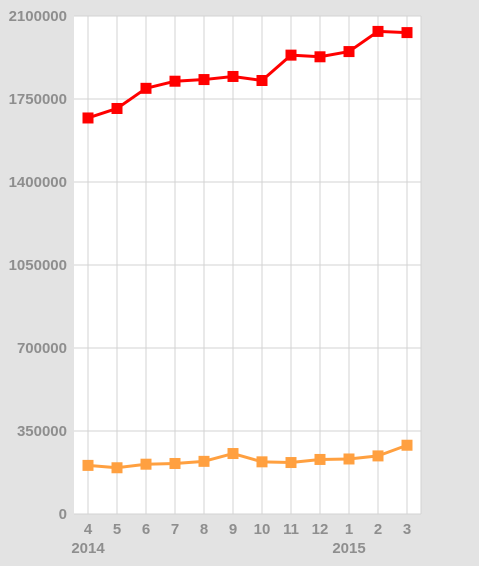 The height and width of the screenshot is (566, 479). What do you see at coordinates (42, 348) in the screenshot?
I see `y-tick-label: 700000` at bounding box center [42, 348].